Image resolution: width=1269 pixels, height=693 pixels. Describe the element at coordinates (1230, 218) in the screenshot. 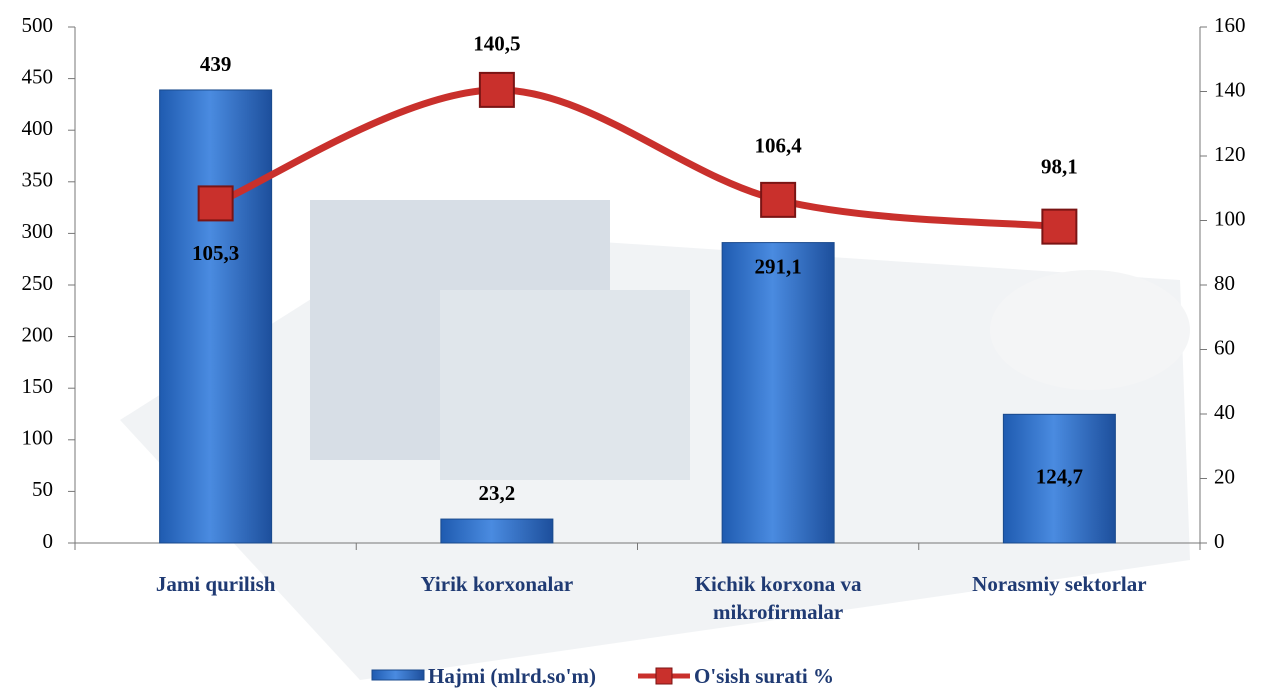

I see `y2-tick-label: 100` at that location.